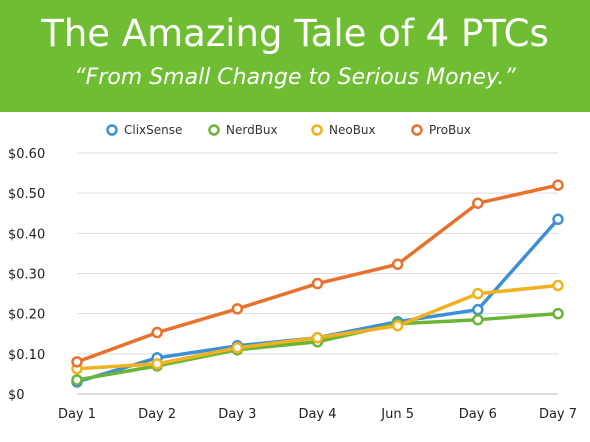 This screenshot has width=590, height=442. I want to click on legend-item-clixsense: ClixSense, so click(144, 130).